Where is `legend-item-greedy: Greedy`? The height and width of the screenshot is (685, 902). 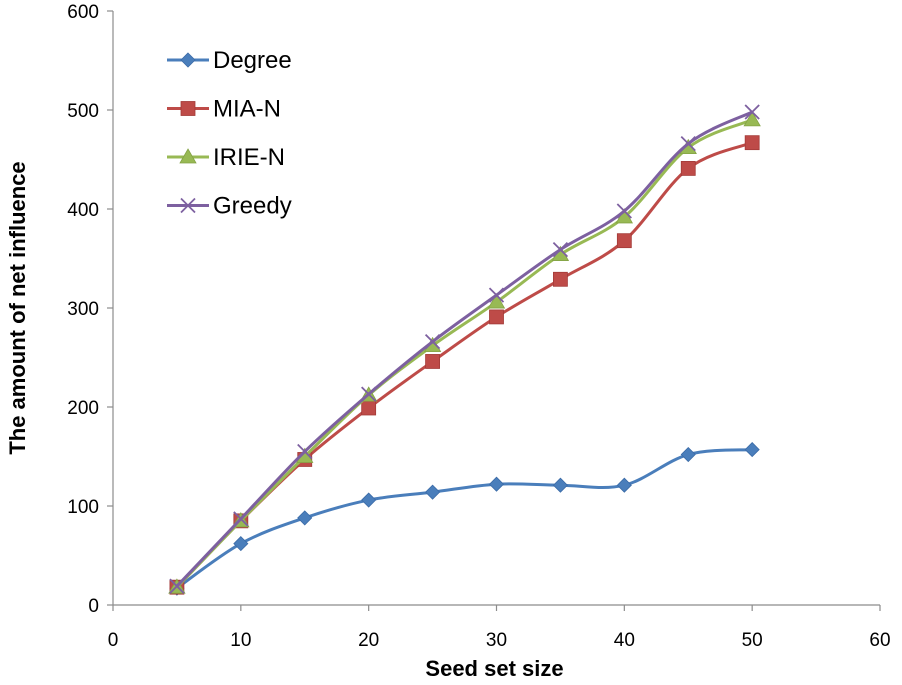
legend-item-greedy: Greedy is located at coordinates (229, 206).